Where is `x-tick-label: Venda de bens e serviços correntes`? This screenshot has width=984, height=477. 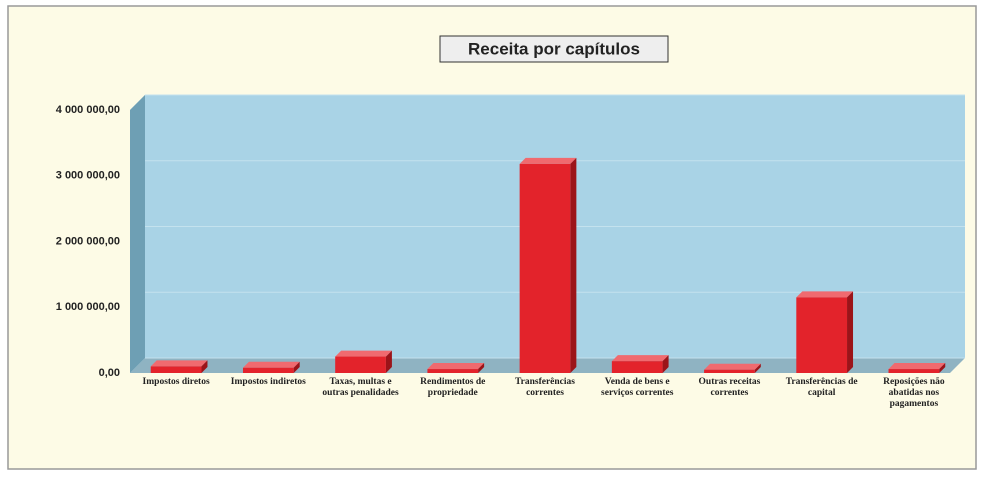 x-tick-label: Venda de bens e serviços correntes is located at coordinates (637, 387).